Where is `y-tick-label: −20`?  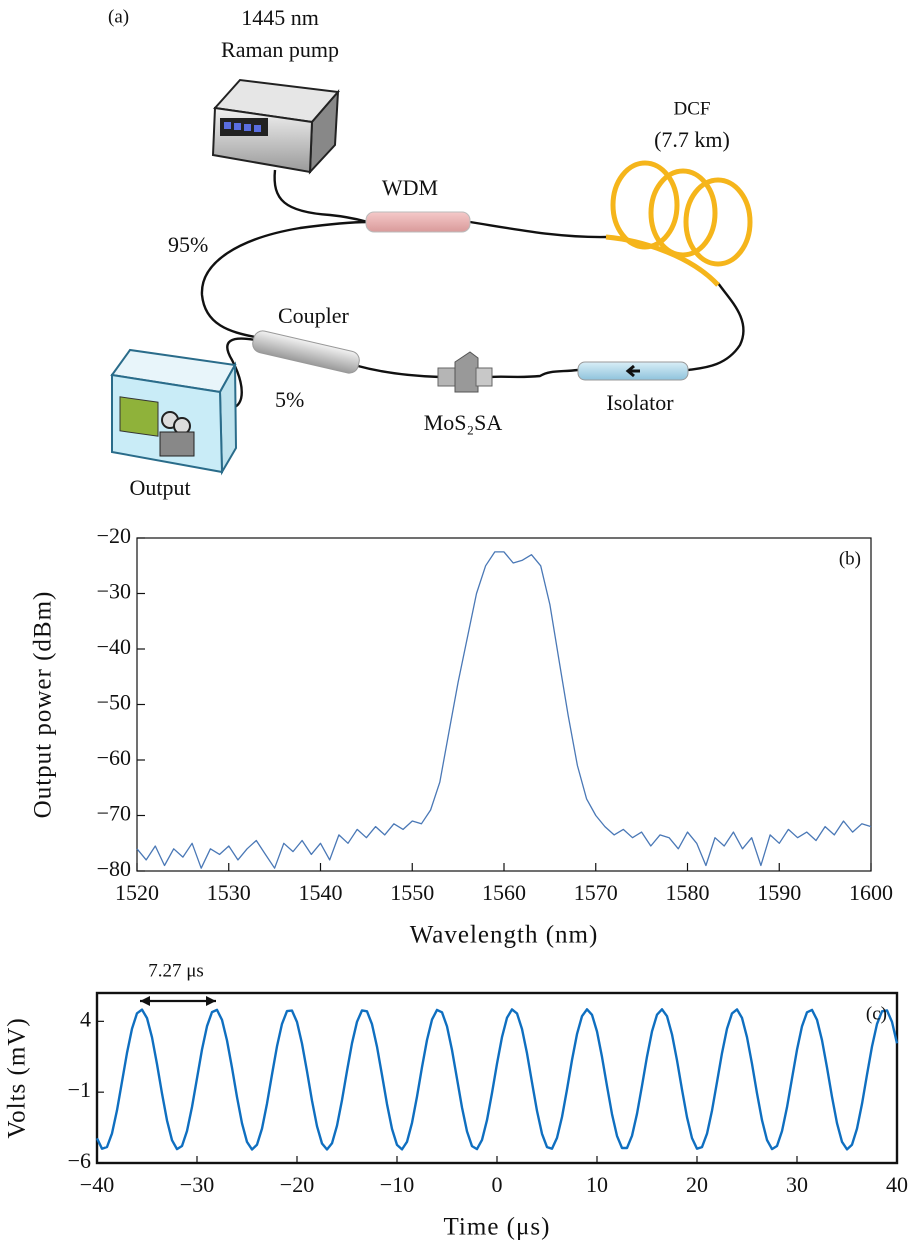
y-tick-label: −20 is located at coordinates (114, 535).